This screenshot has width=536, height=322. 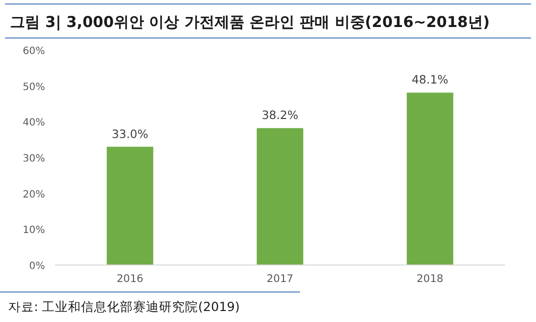 What do you see at coordinates (430, 79) in the screenshot?
I see `data-label: 48.1%` at bounding box center [430, 79].